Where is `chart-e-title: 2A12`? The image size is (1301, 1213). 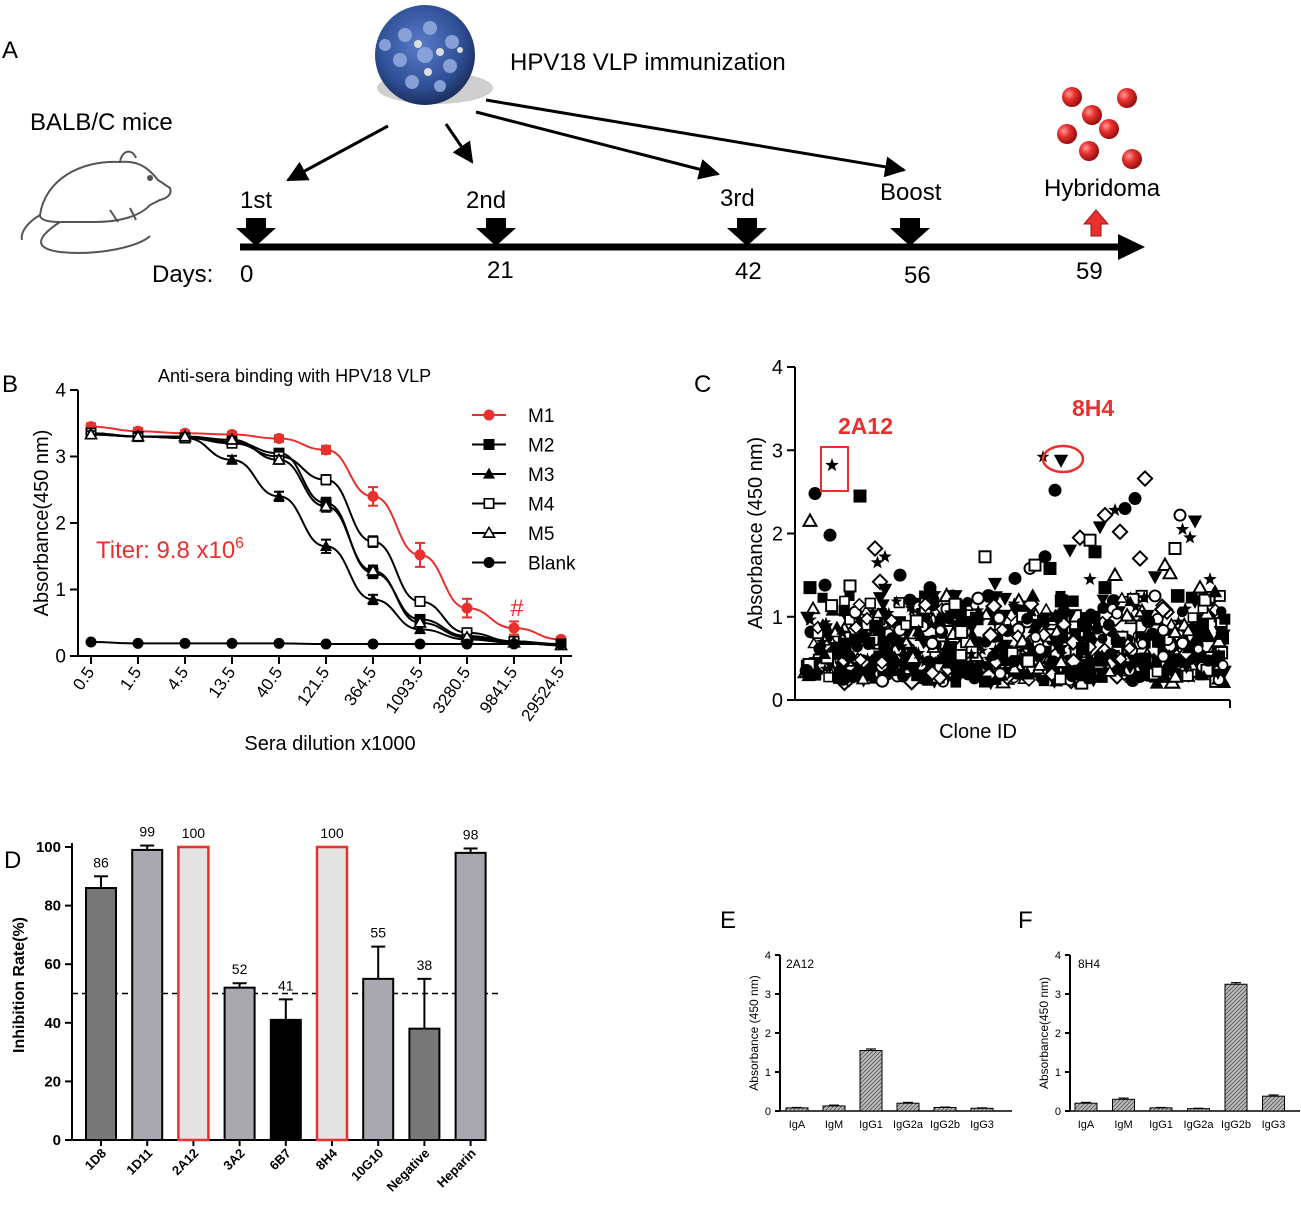 chart-e-title: 2A12 is located at coordinates (800, 964).